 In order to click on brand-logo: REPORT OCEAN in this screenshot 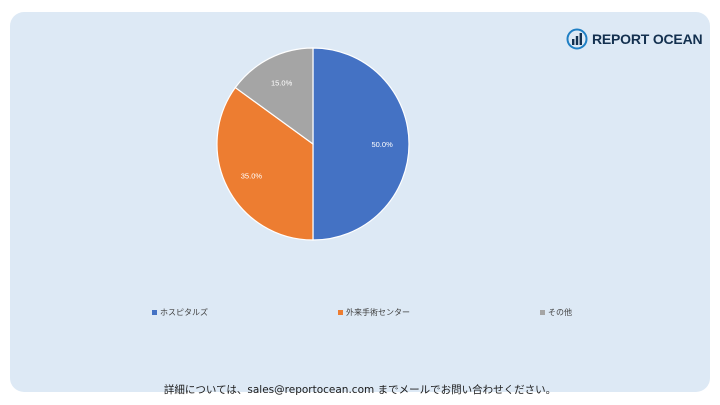, I will do `click(634, 39)`.